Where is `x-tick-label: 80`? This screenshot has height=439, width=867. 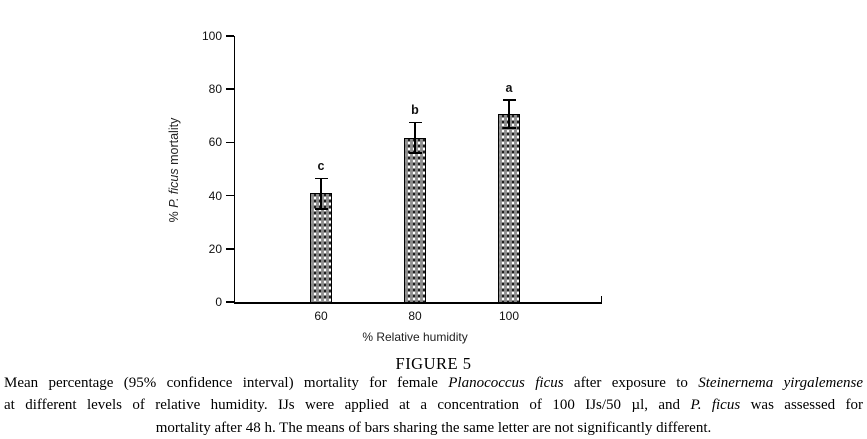
x-tick-label: 80 is located at coordinates (415, 316).